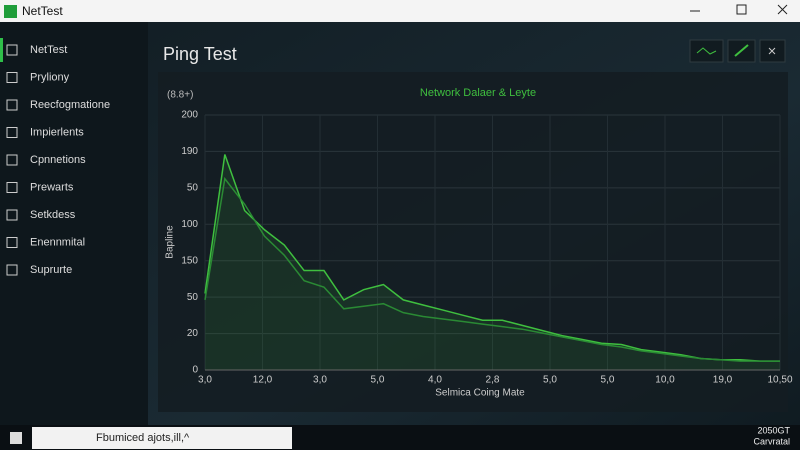  Describe the element at coordinates (435, 380) in the screenshot. I see `x-tick-label: 4,0` at that location.